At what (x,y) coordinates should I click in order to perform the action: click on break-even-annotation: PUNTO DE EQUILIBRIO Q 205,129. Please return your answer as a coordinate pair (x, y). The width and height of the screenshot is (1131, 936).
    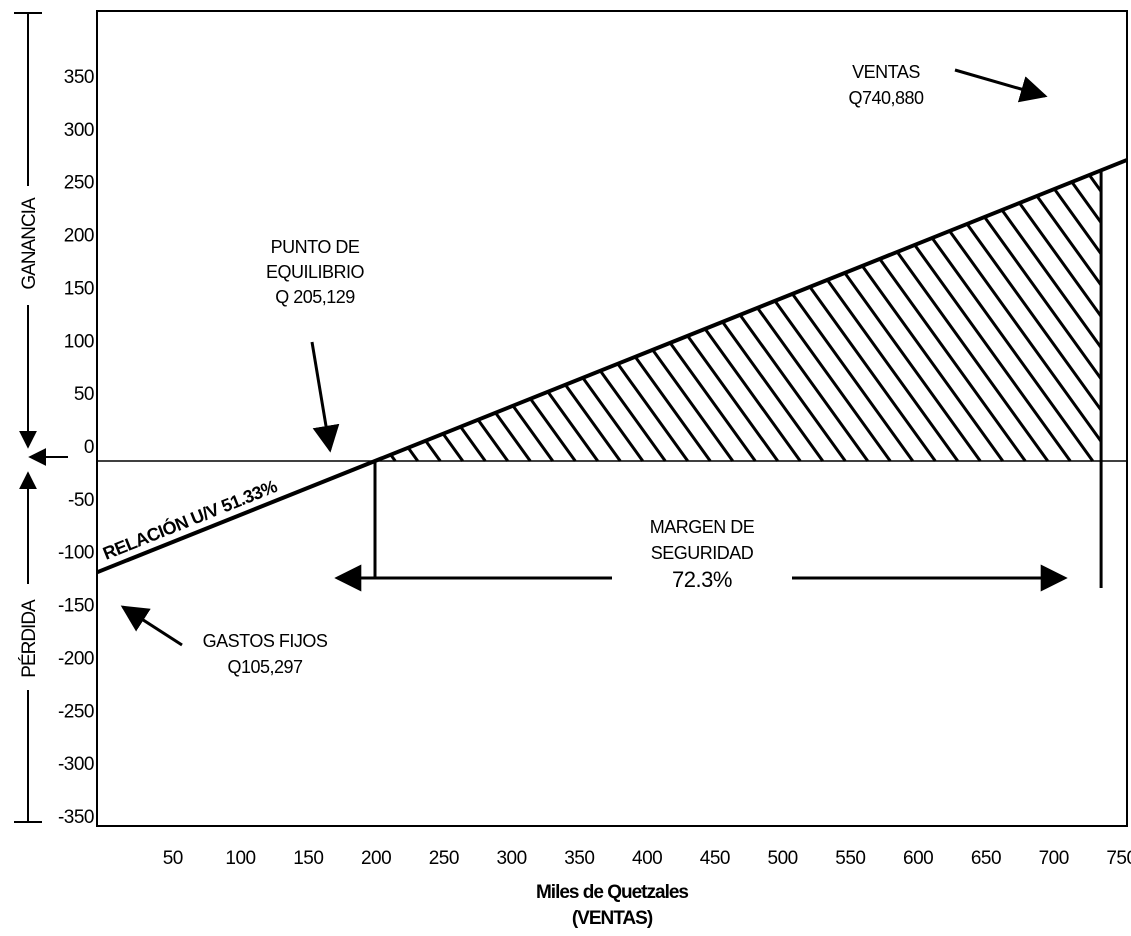
    Looking at the image, I should click on (315, 345).